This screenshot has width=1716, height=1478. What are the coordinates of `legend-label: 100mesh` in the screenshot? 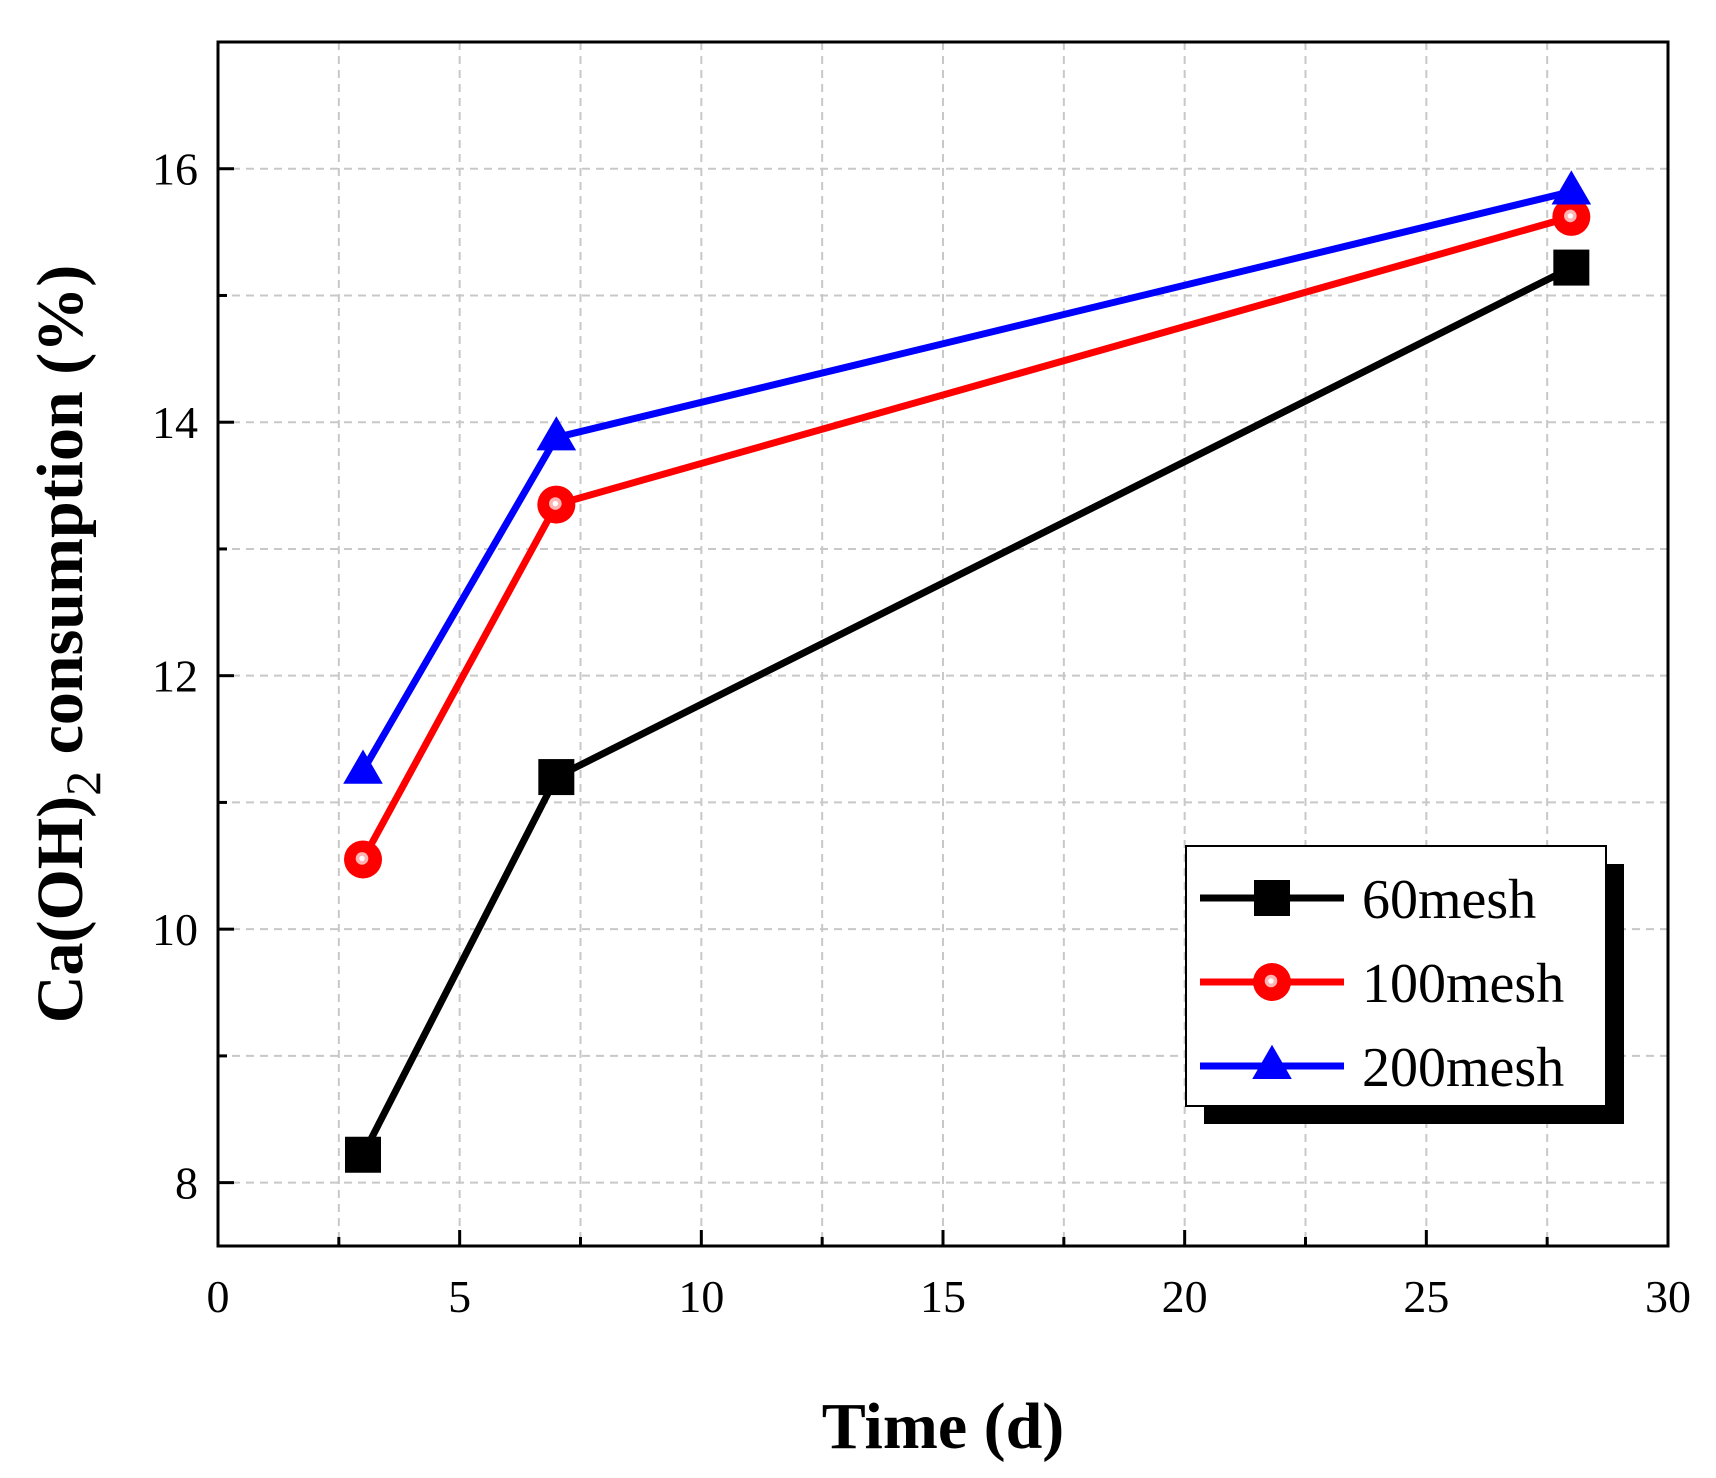 It's located at (1463, 984).